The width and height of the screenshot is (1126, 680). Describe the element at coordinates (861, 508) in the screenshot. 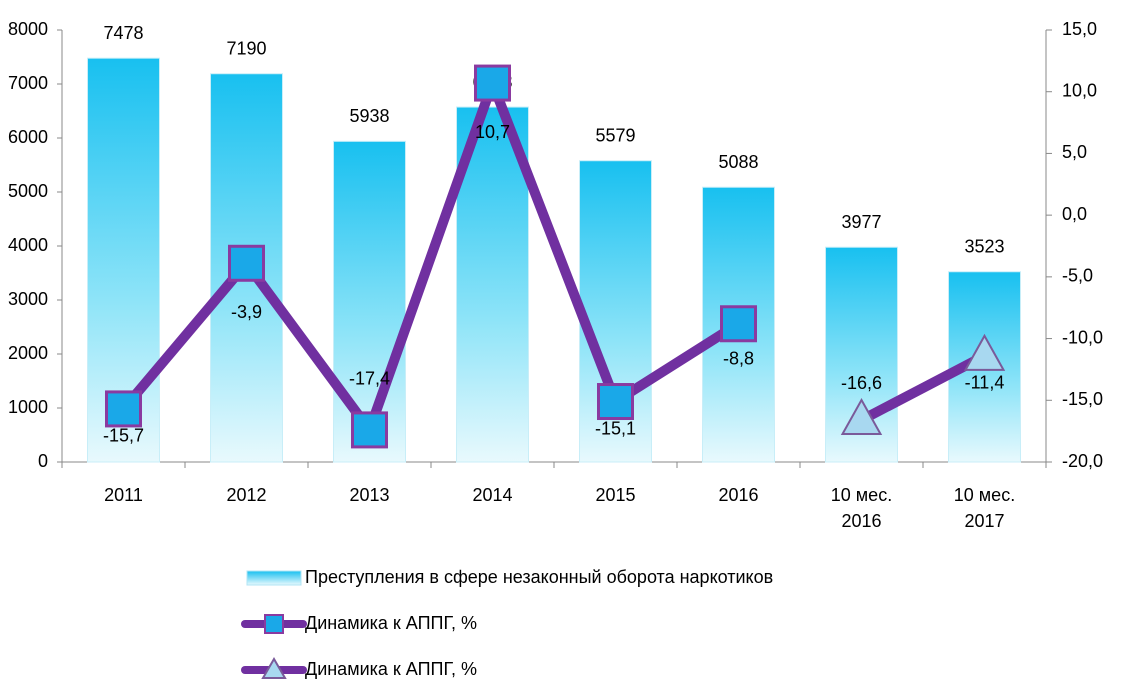

I see `x-tick-label: 10 мес. 2016` at that location.